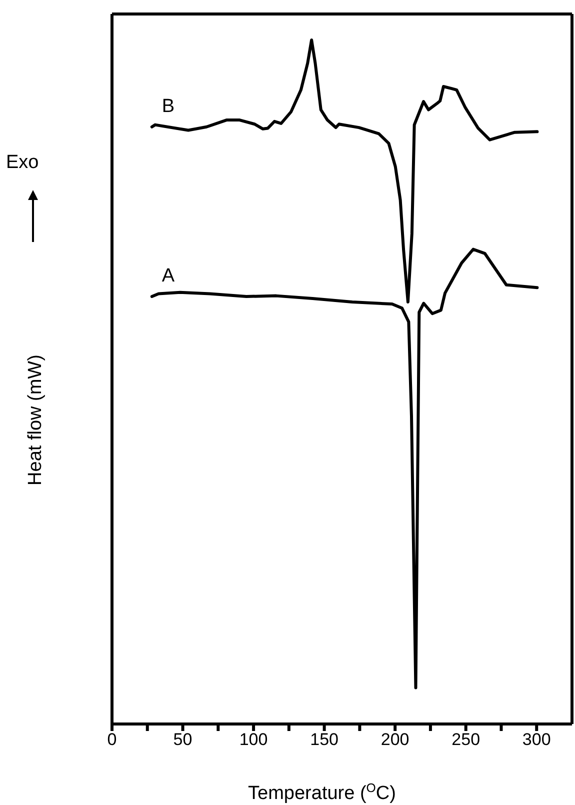 The width and height of the screenshot is (575, 805). I want to click on x-axis-title: Temperature ($^{O}$C), so click(322, 792).